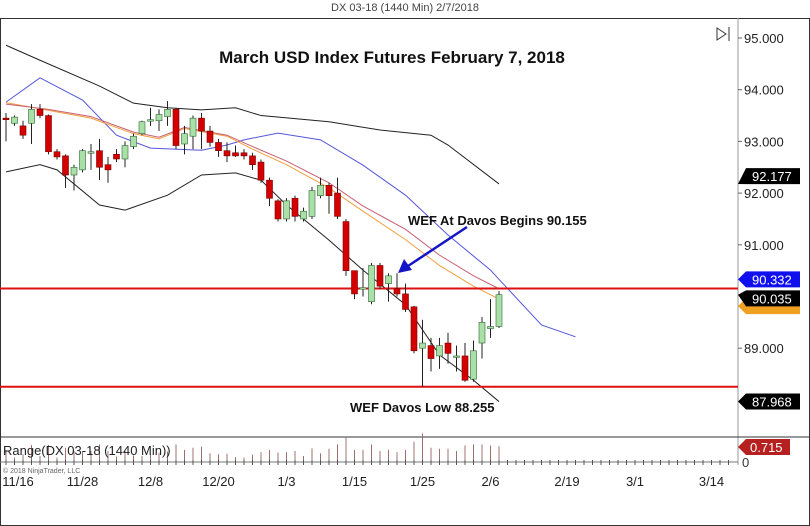 This screenshot has width=810, height=526. Describe the element at coordinates (772, 279) in the screenshot. I see `price-marker-value: 90.332` at that location.